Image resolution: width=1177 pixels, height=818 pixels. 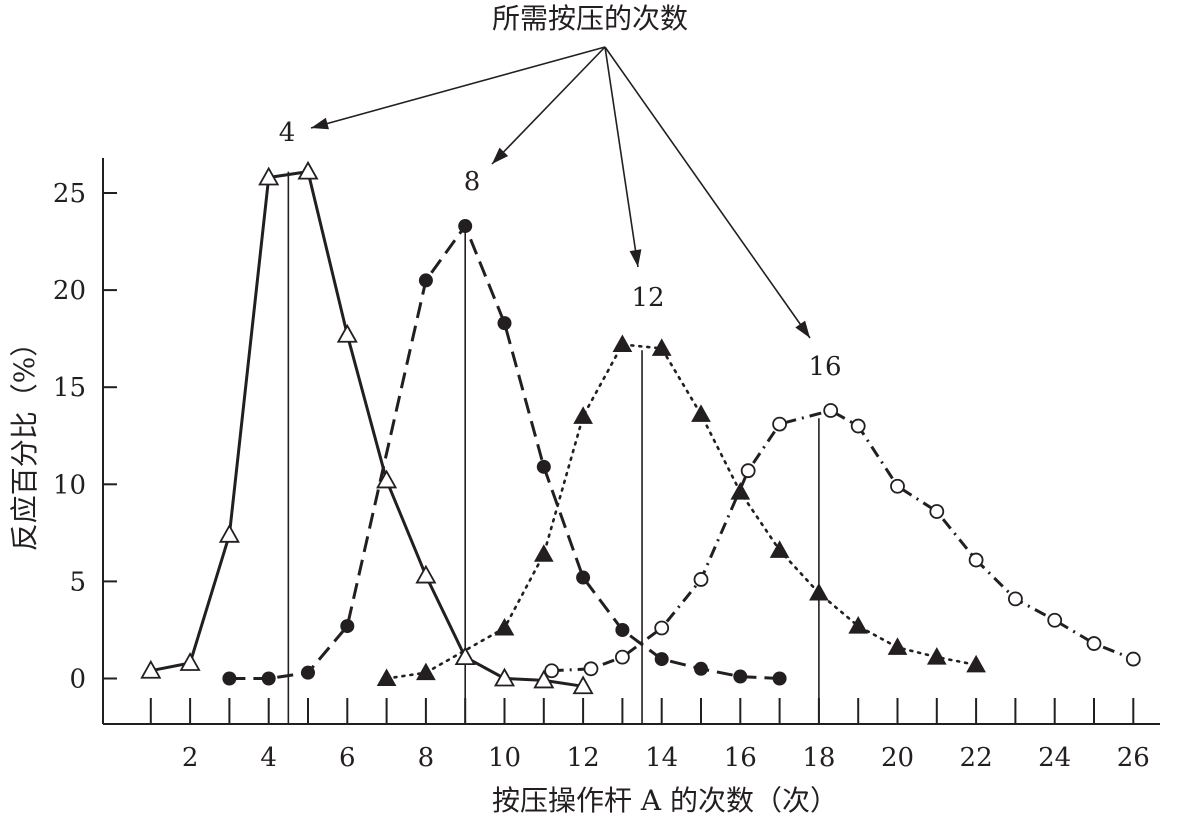 What do you see at coordinates (69, 485) in the screenshot?
I see `y-tick-label-10: 10` at bounding box center [69, 485].